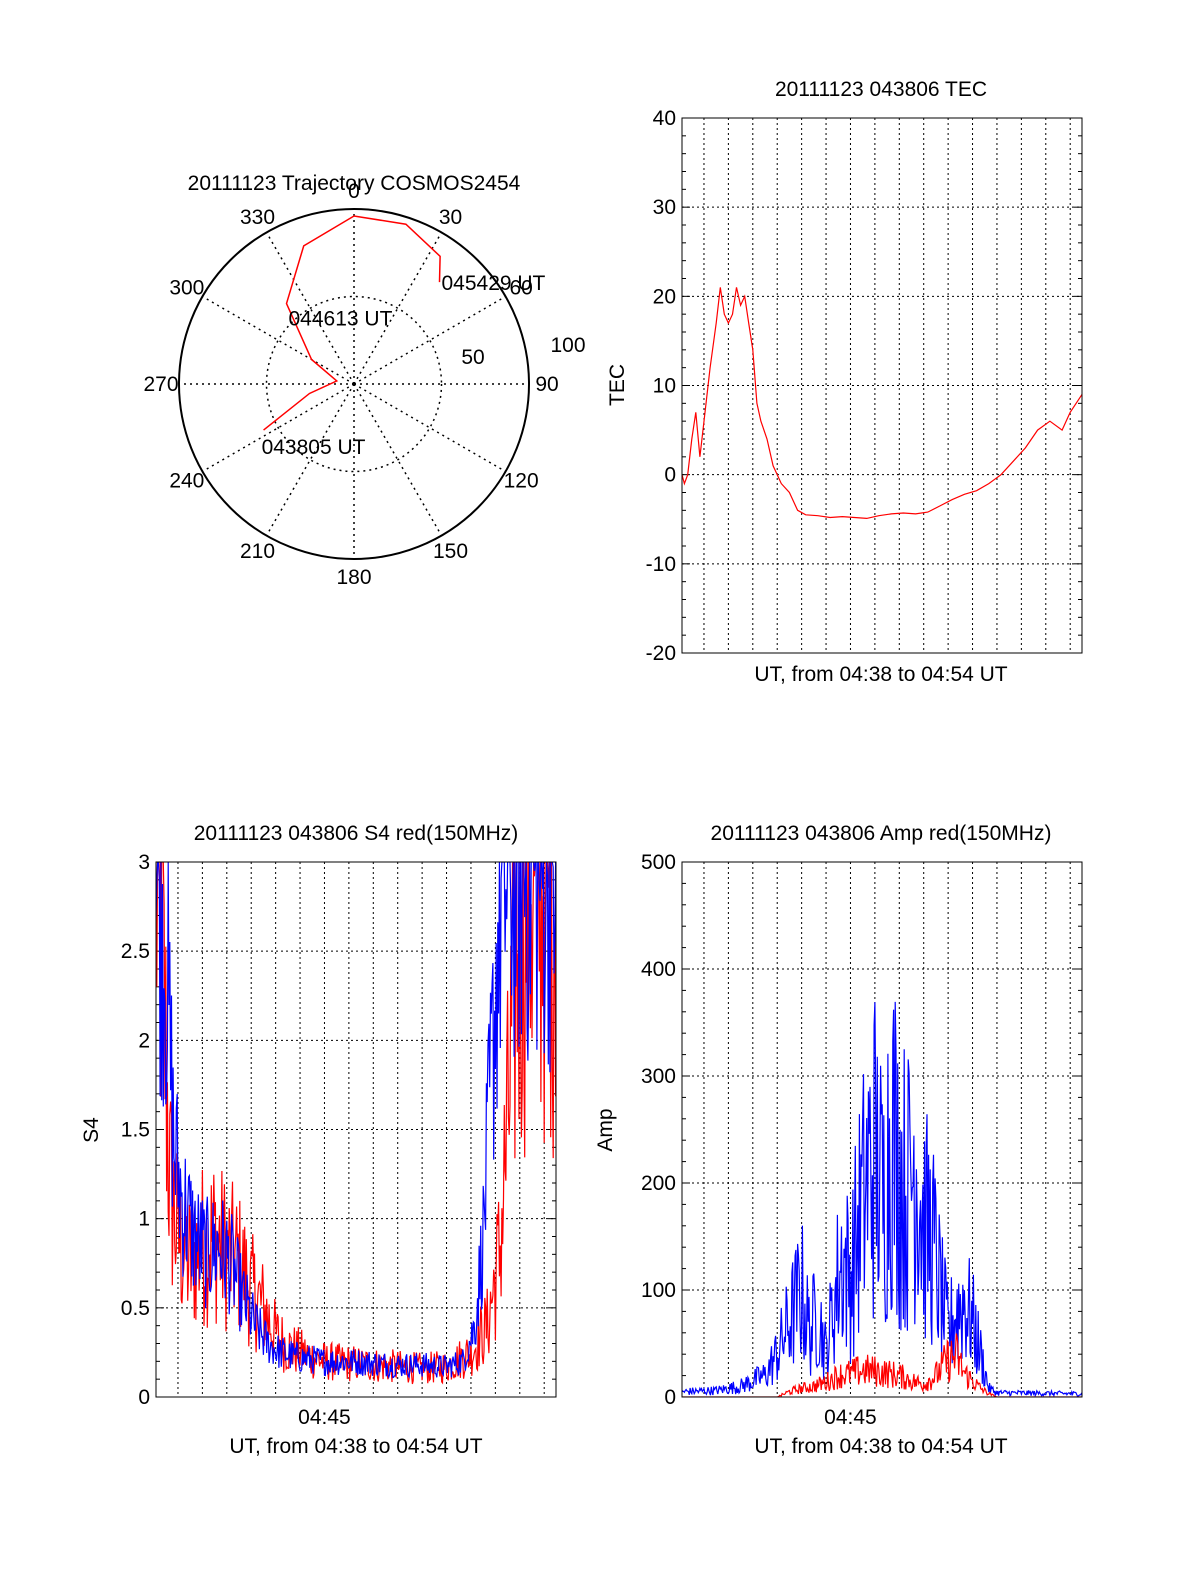 The width and height of the screenshot is (1200, 1575). Describe the element at coordinates (658, 969) in the screenshot. I see `y-tick-label: 400` at that location.